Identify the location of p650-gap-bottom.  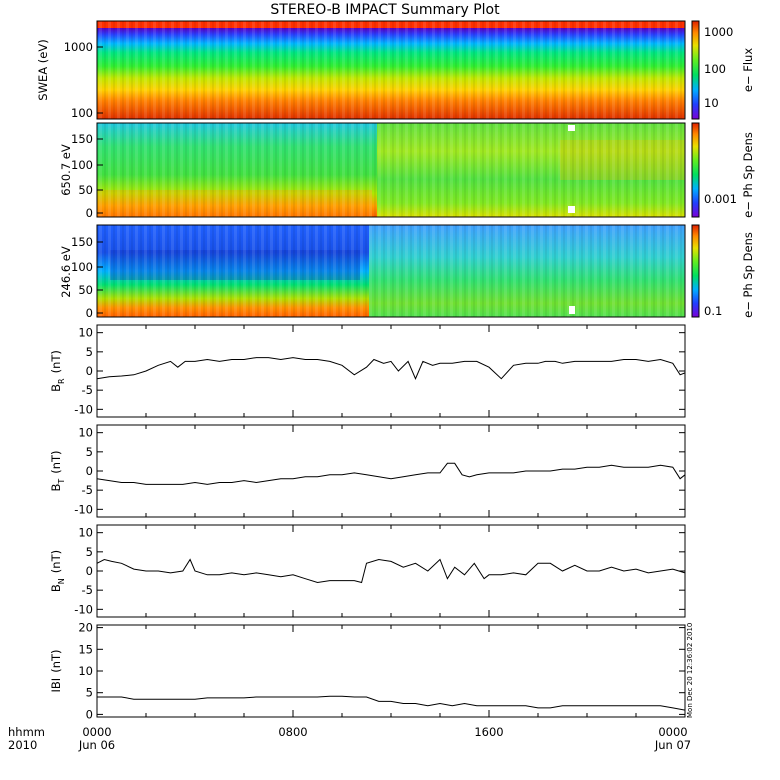
(571, 209).